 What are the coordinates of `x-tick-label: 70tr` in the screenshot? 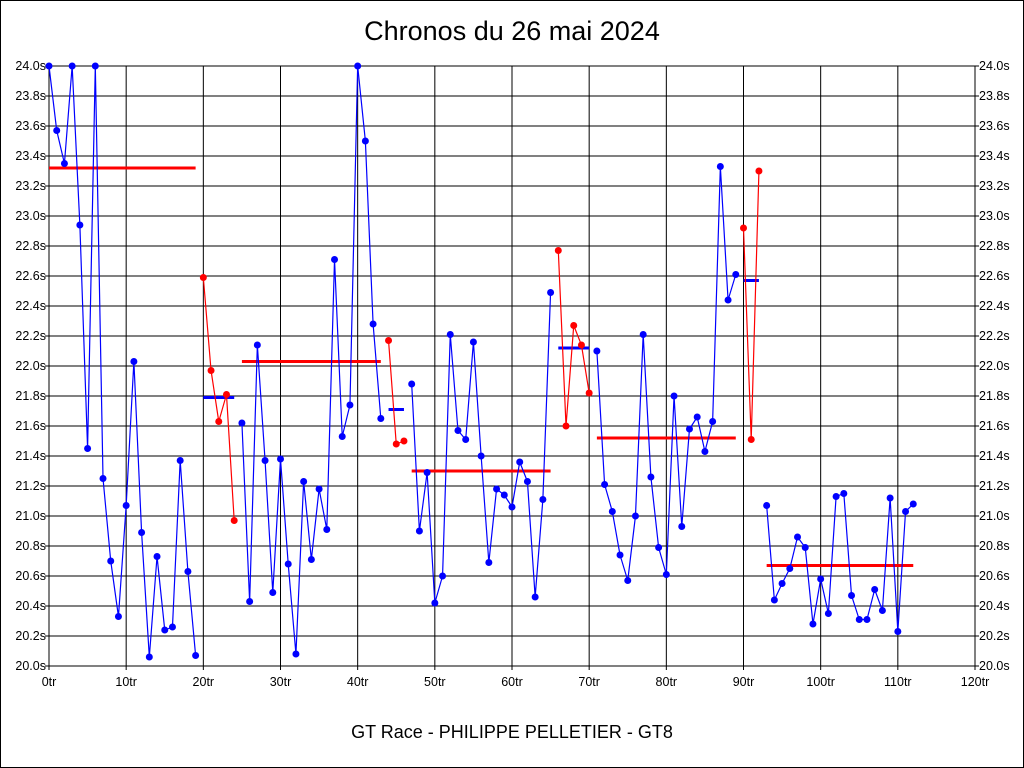 It's located at (589, 682).